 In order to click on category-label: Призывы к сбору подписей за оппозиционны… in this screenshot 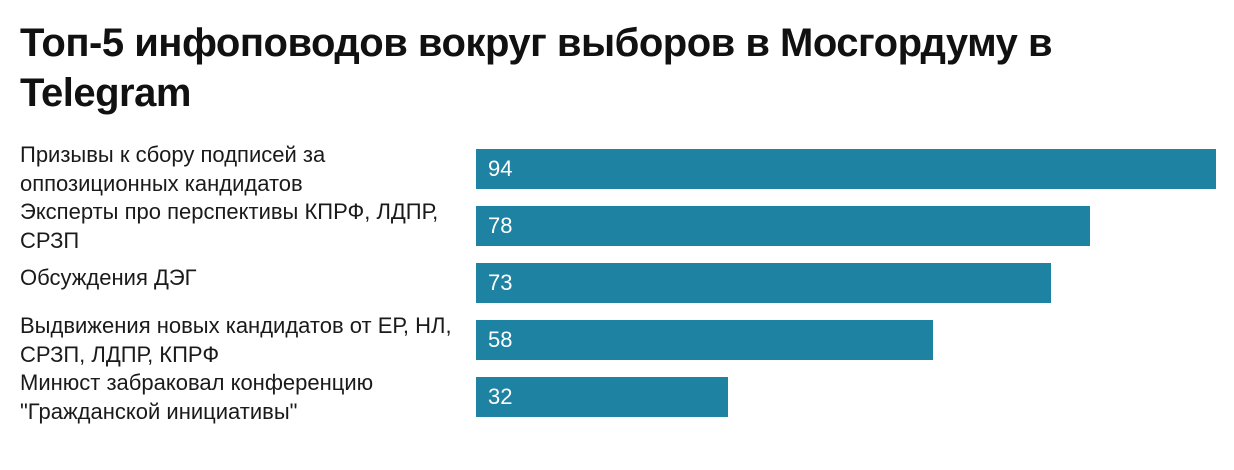, I will do `click(173, 169)`.